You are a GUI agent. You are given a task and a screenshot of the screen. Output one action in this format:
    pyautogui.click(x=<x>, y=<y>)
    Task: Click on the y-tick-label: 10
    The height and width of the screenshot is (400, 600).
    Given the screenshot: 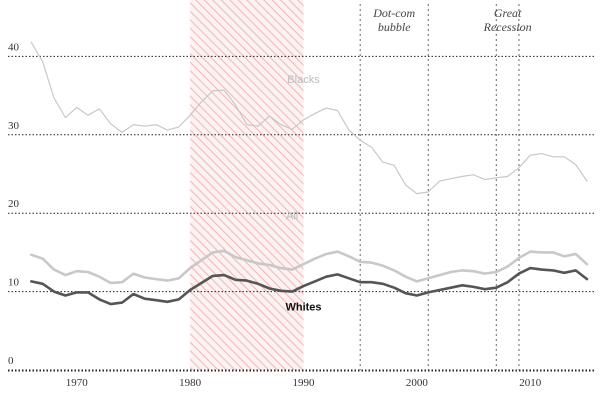 What is the action you would take?
    pyautogui.click(x=14, y=283)
    